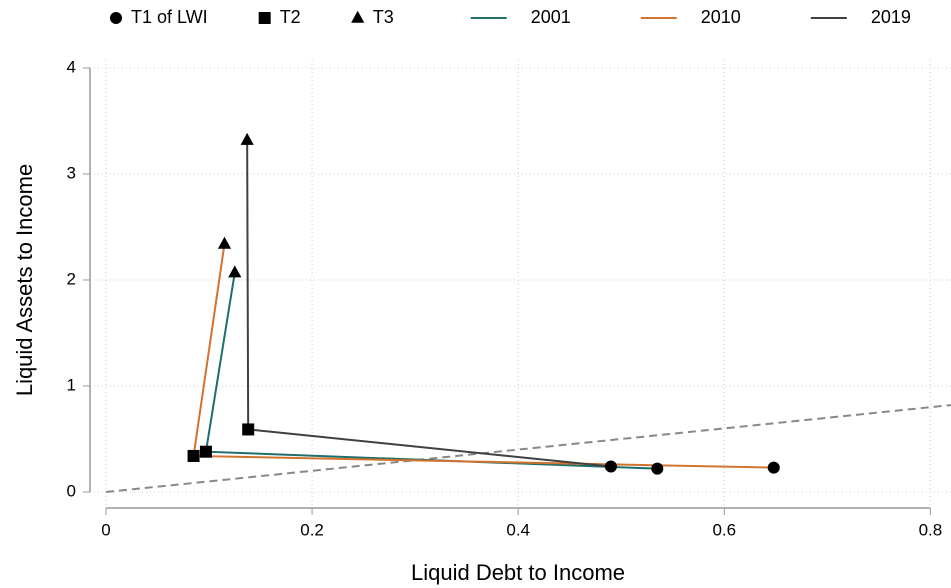  I want to click on x-tick-label: 0.4, so click(518, 529).